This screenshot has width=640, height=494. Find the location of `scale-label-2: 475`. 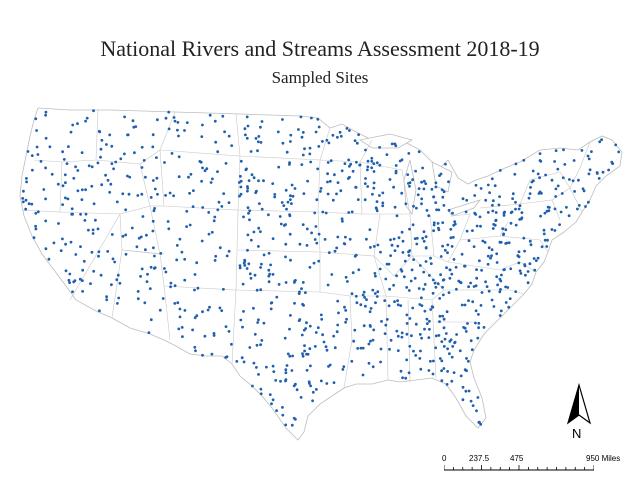

scale-label-2: 475 is located at coordinates (517, 458).